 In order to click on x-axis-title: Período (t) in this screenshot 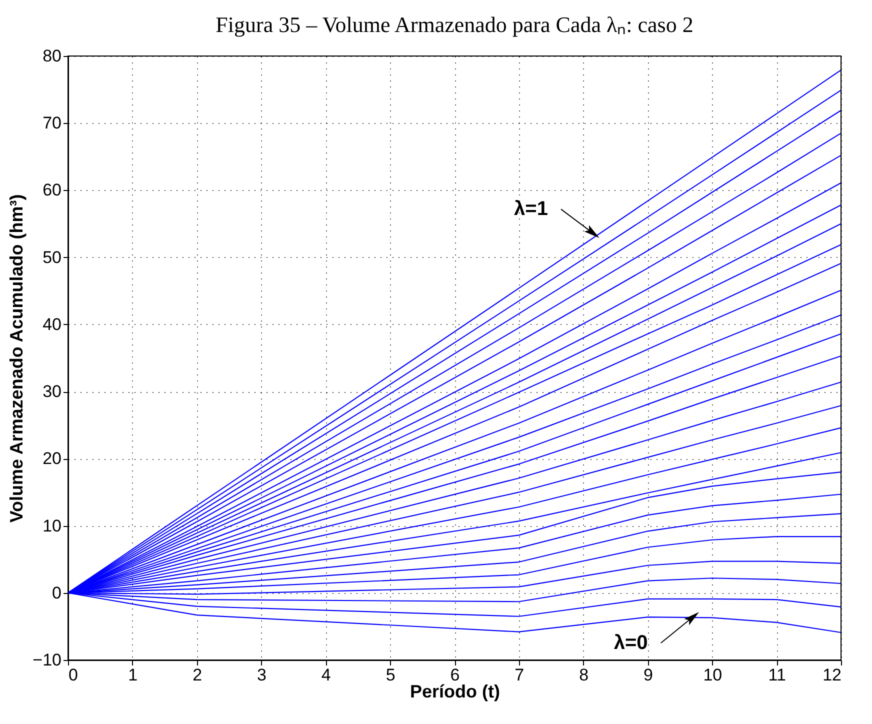, I will do `click(455, 692)`.